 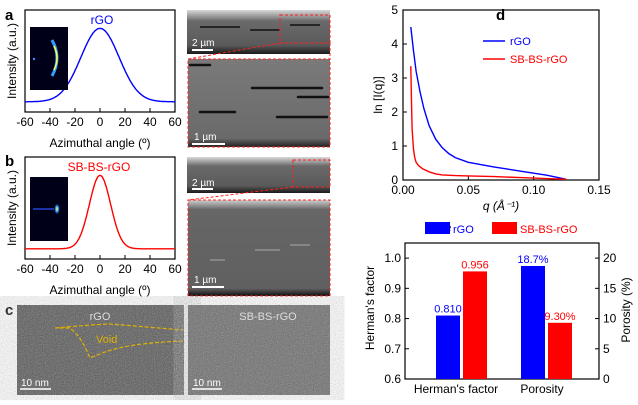 I want to click on bar-value-label: 0.956, so click(x=475, y=265).